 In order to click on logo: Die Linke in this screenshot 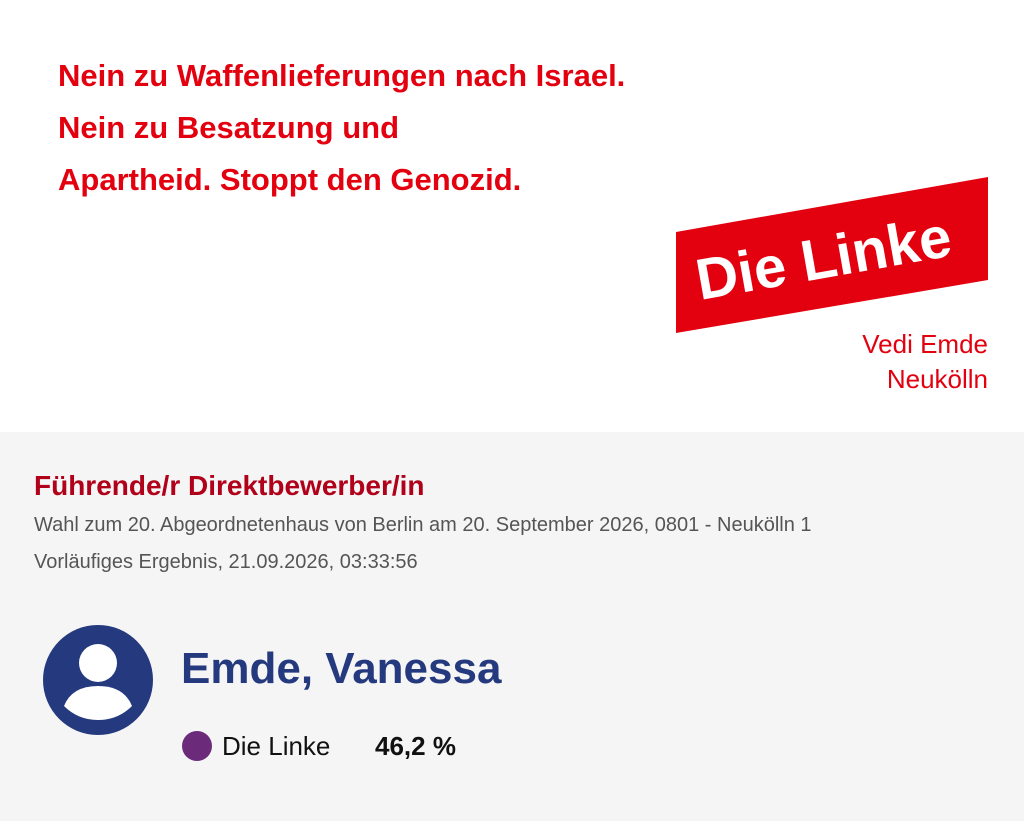, I will do `click(832, 255)`.